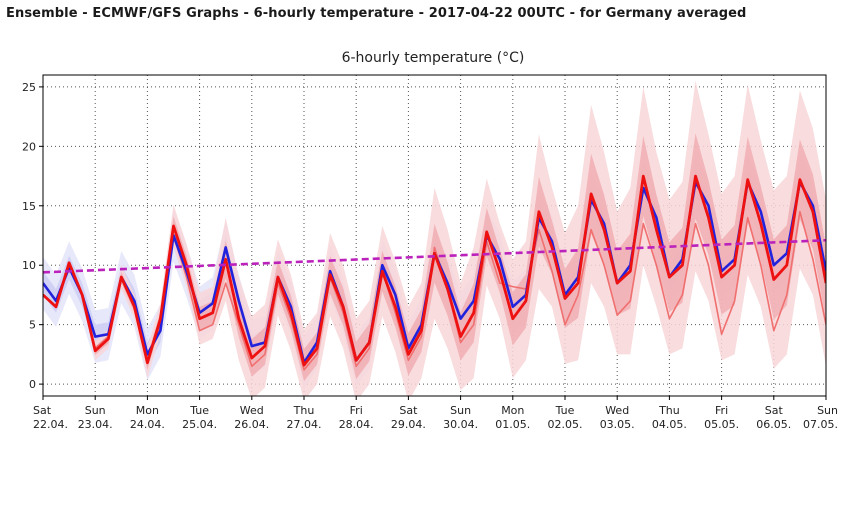 The image size is (843, 518). Describe the element at coordinates (820, 424) in the screenshot. I see `x-tick-date: 07.05.` at that location.